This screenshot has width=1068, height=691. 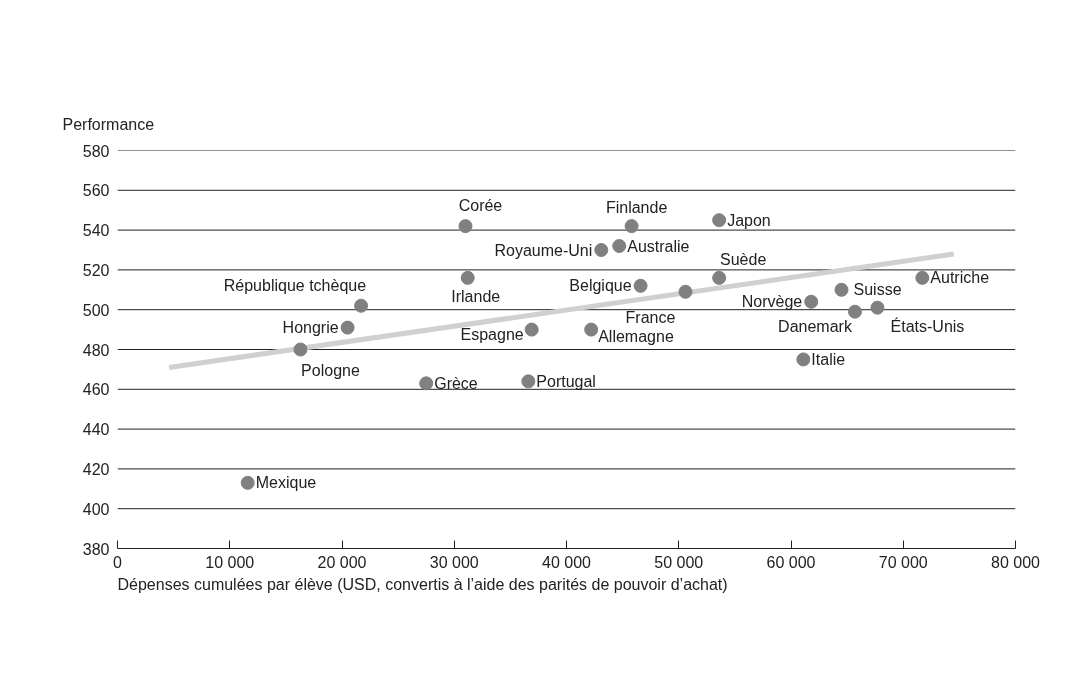 What do you see at coordinates (108, 124) in the screenshot?
I see `y-axis-title: Performance` at bounding box center [108, 124].